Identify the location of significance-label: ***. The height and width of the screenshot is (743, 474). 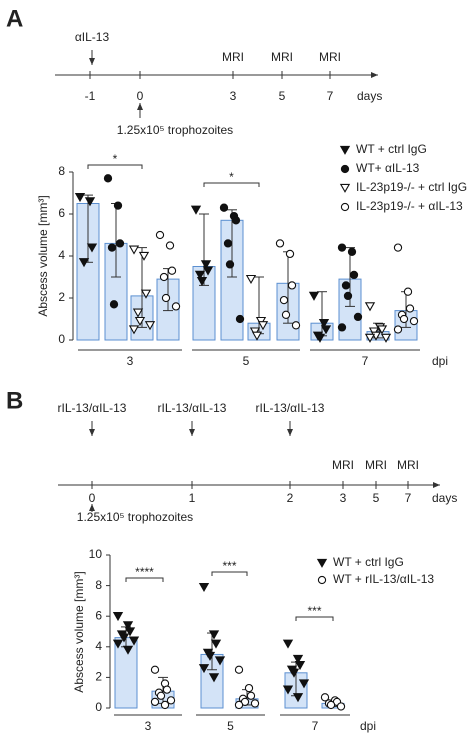
(229, 566).